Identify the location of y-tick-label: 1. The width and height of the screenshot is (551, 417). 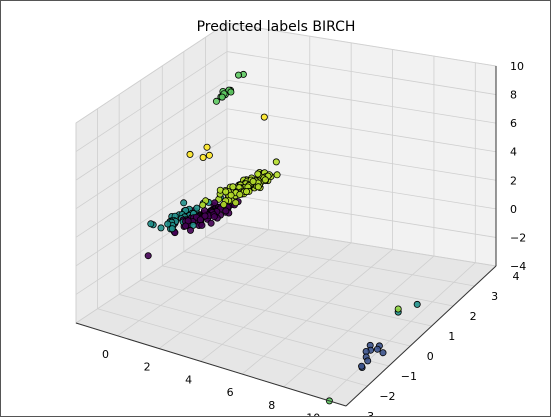
(451, 336).